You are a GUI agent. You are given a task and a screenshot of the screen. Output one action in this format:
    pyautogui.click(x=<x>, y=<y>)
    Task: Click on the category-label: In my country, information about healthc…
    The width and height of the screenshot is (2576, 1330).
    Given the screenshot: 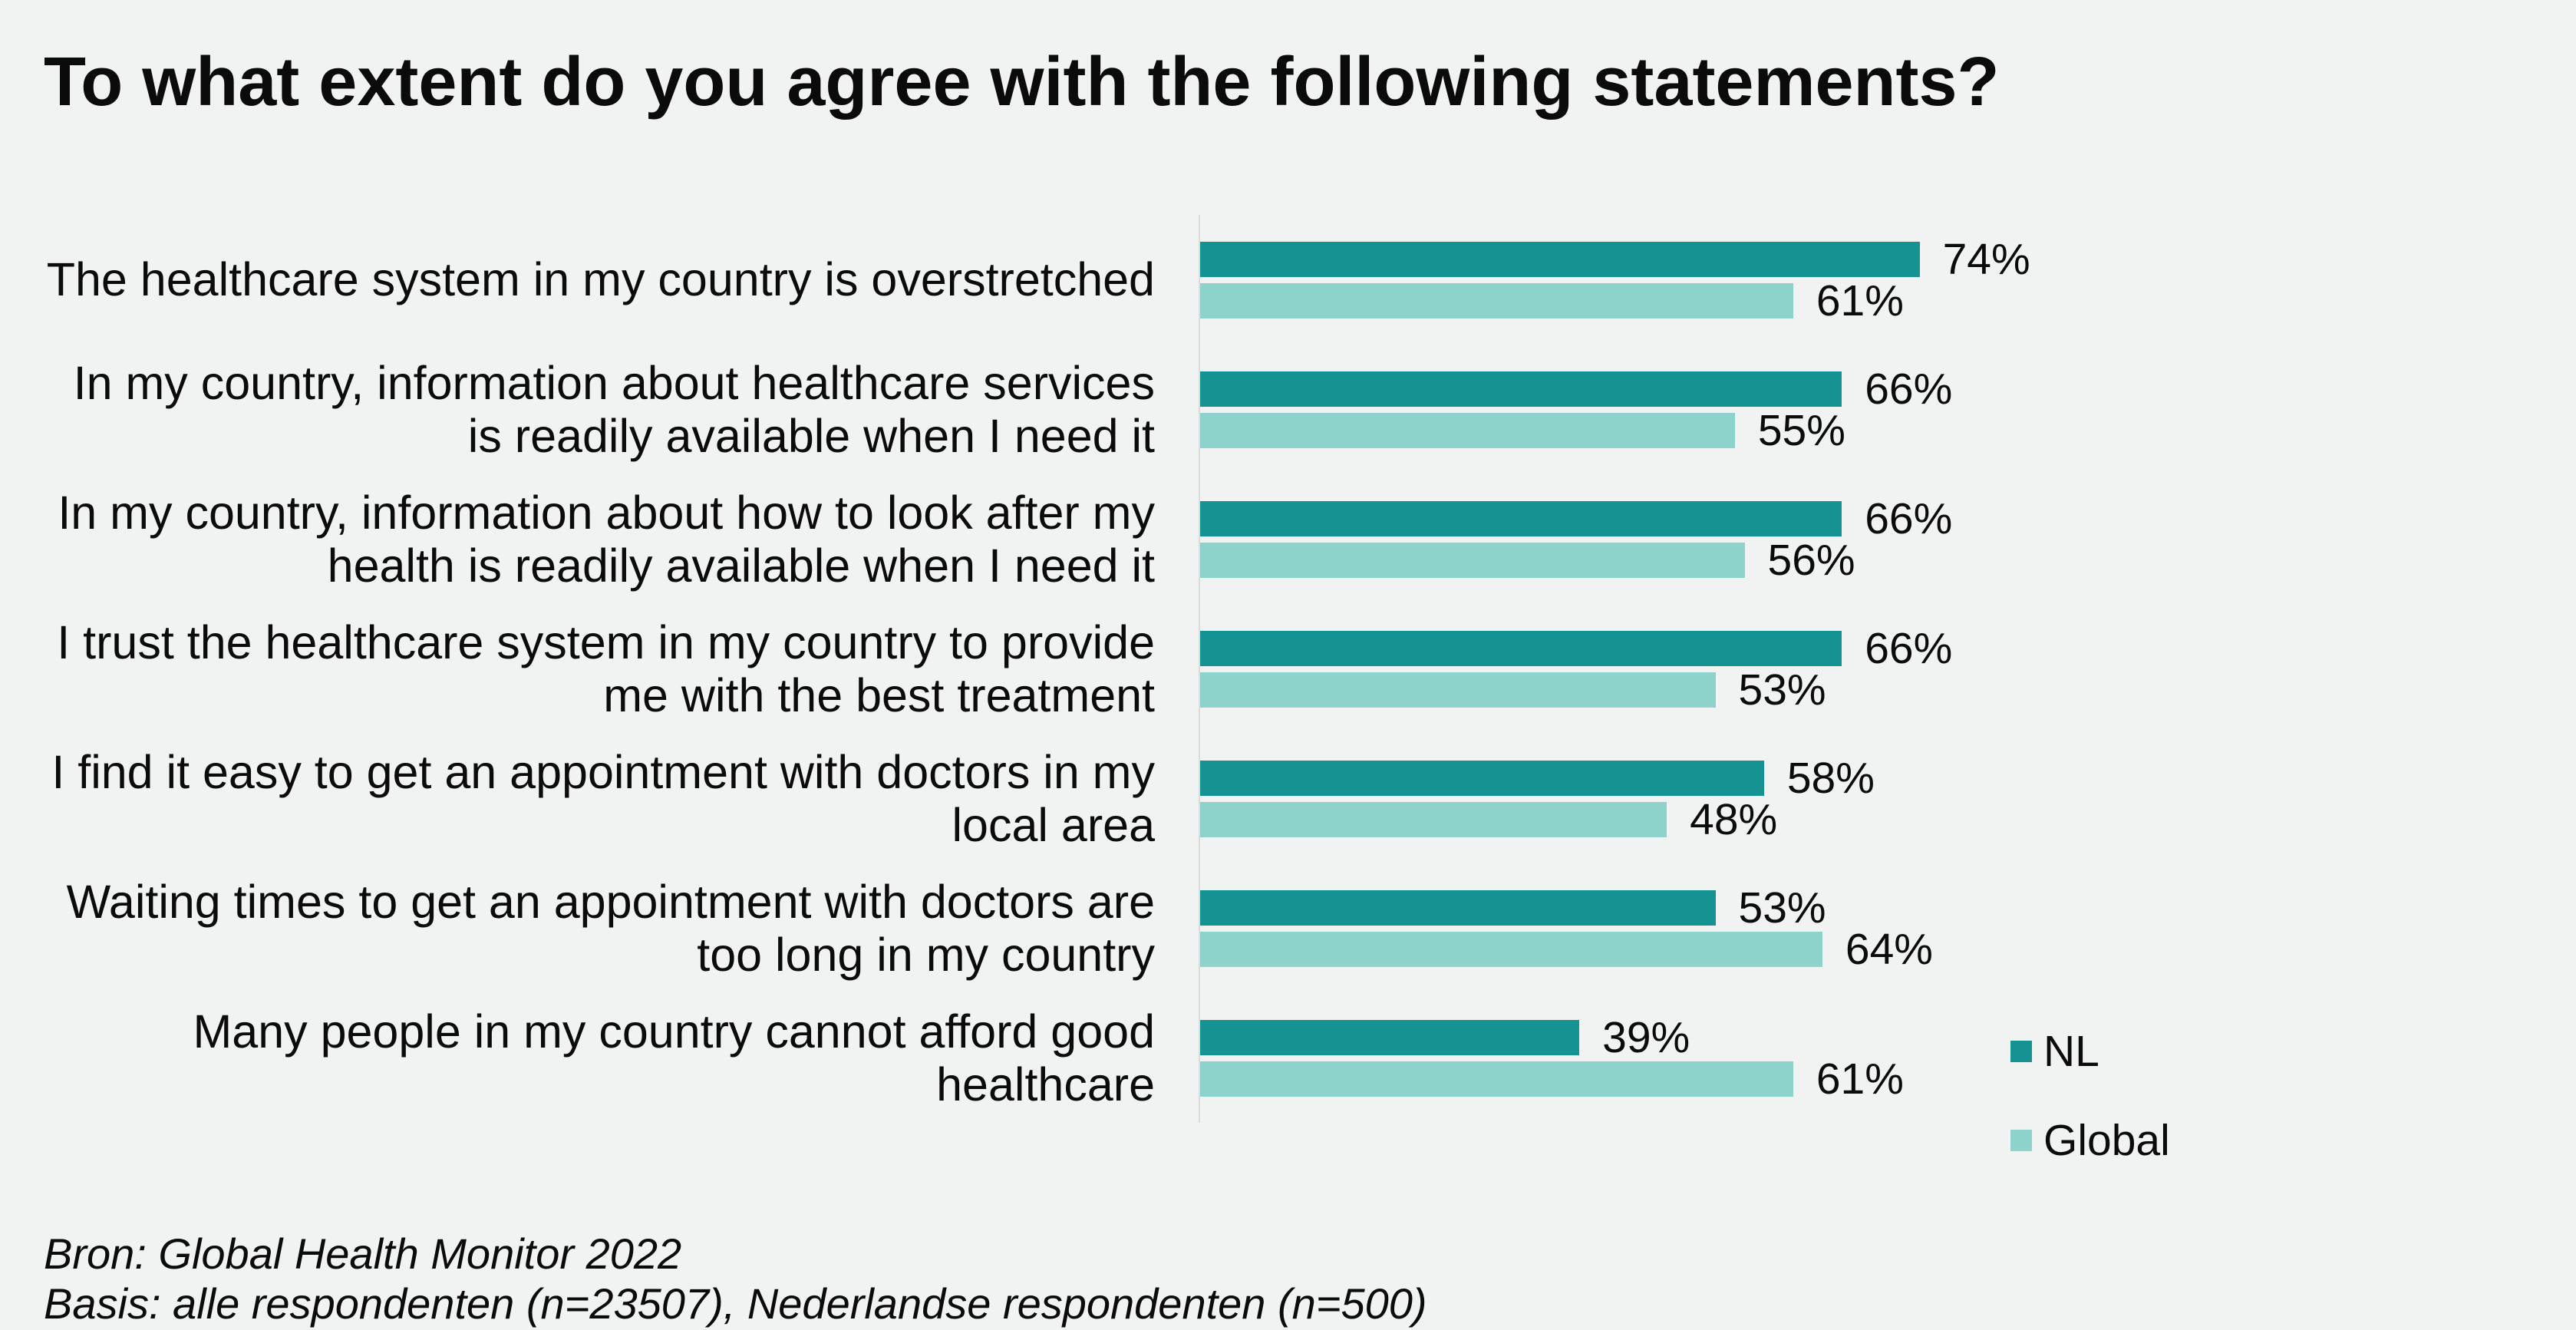 What is the action you would take?
    pyautogui.click(x=614, y=410)
    